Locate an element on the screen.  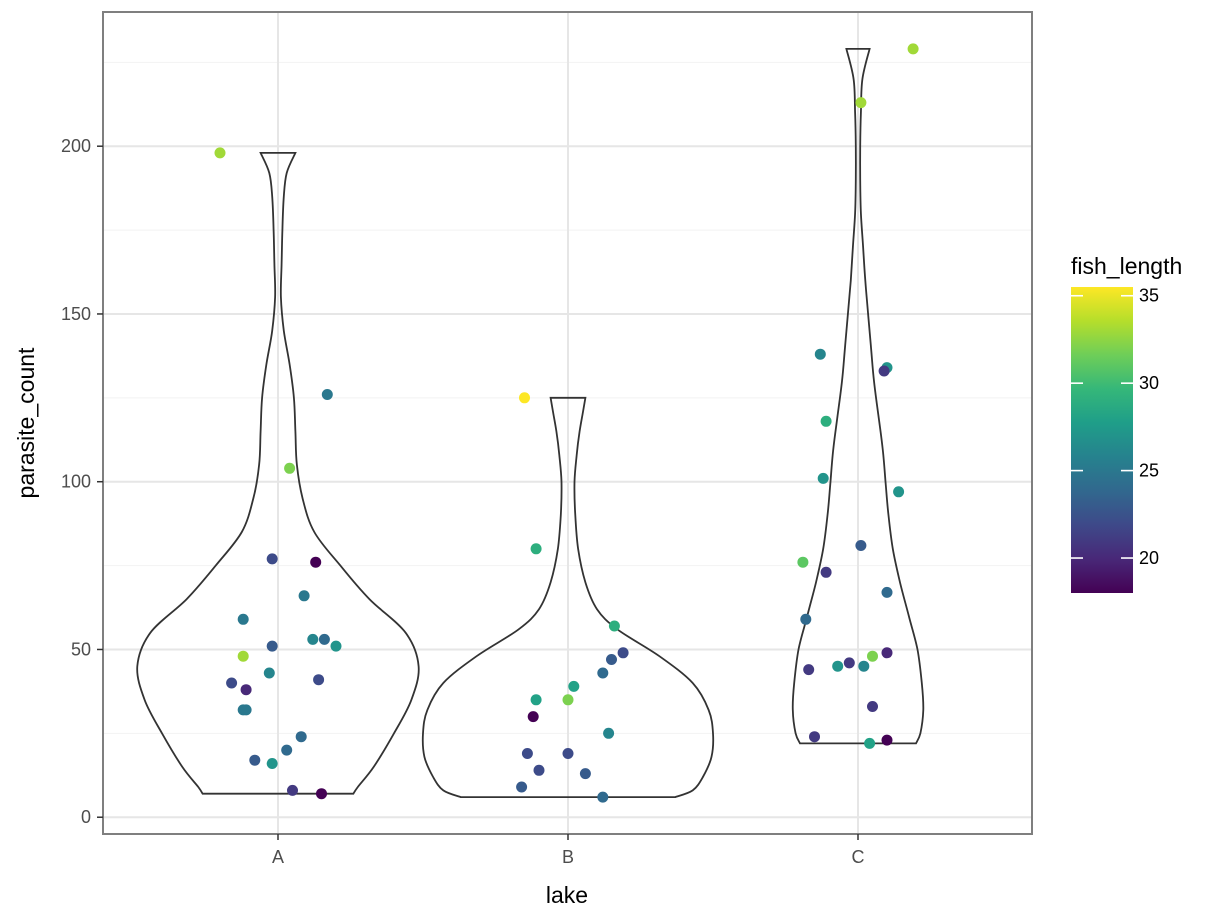
colorbar-ticks: 20 25 30 35 is located at coordinates (1115, 427).